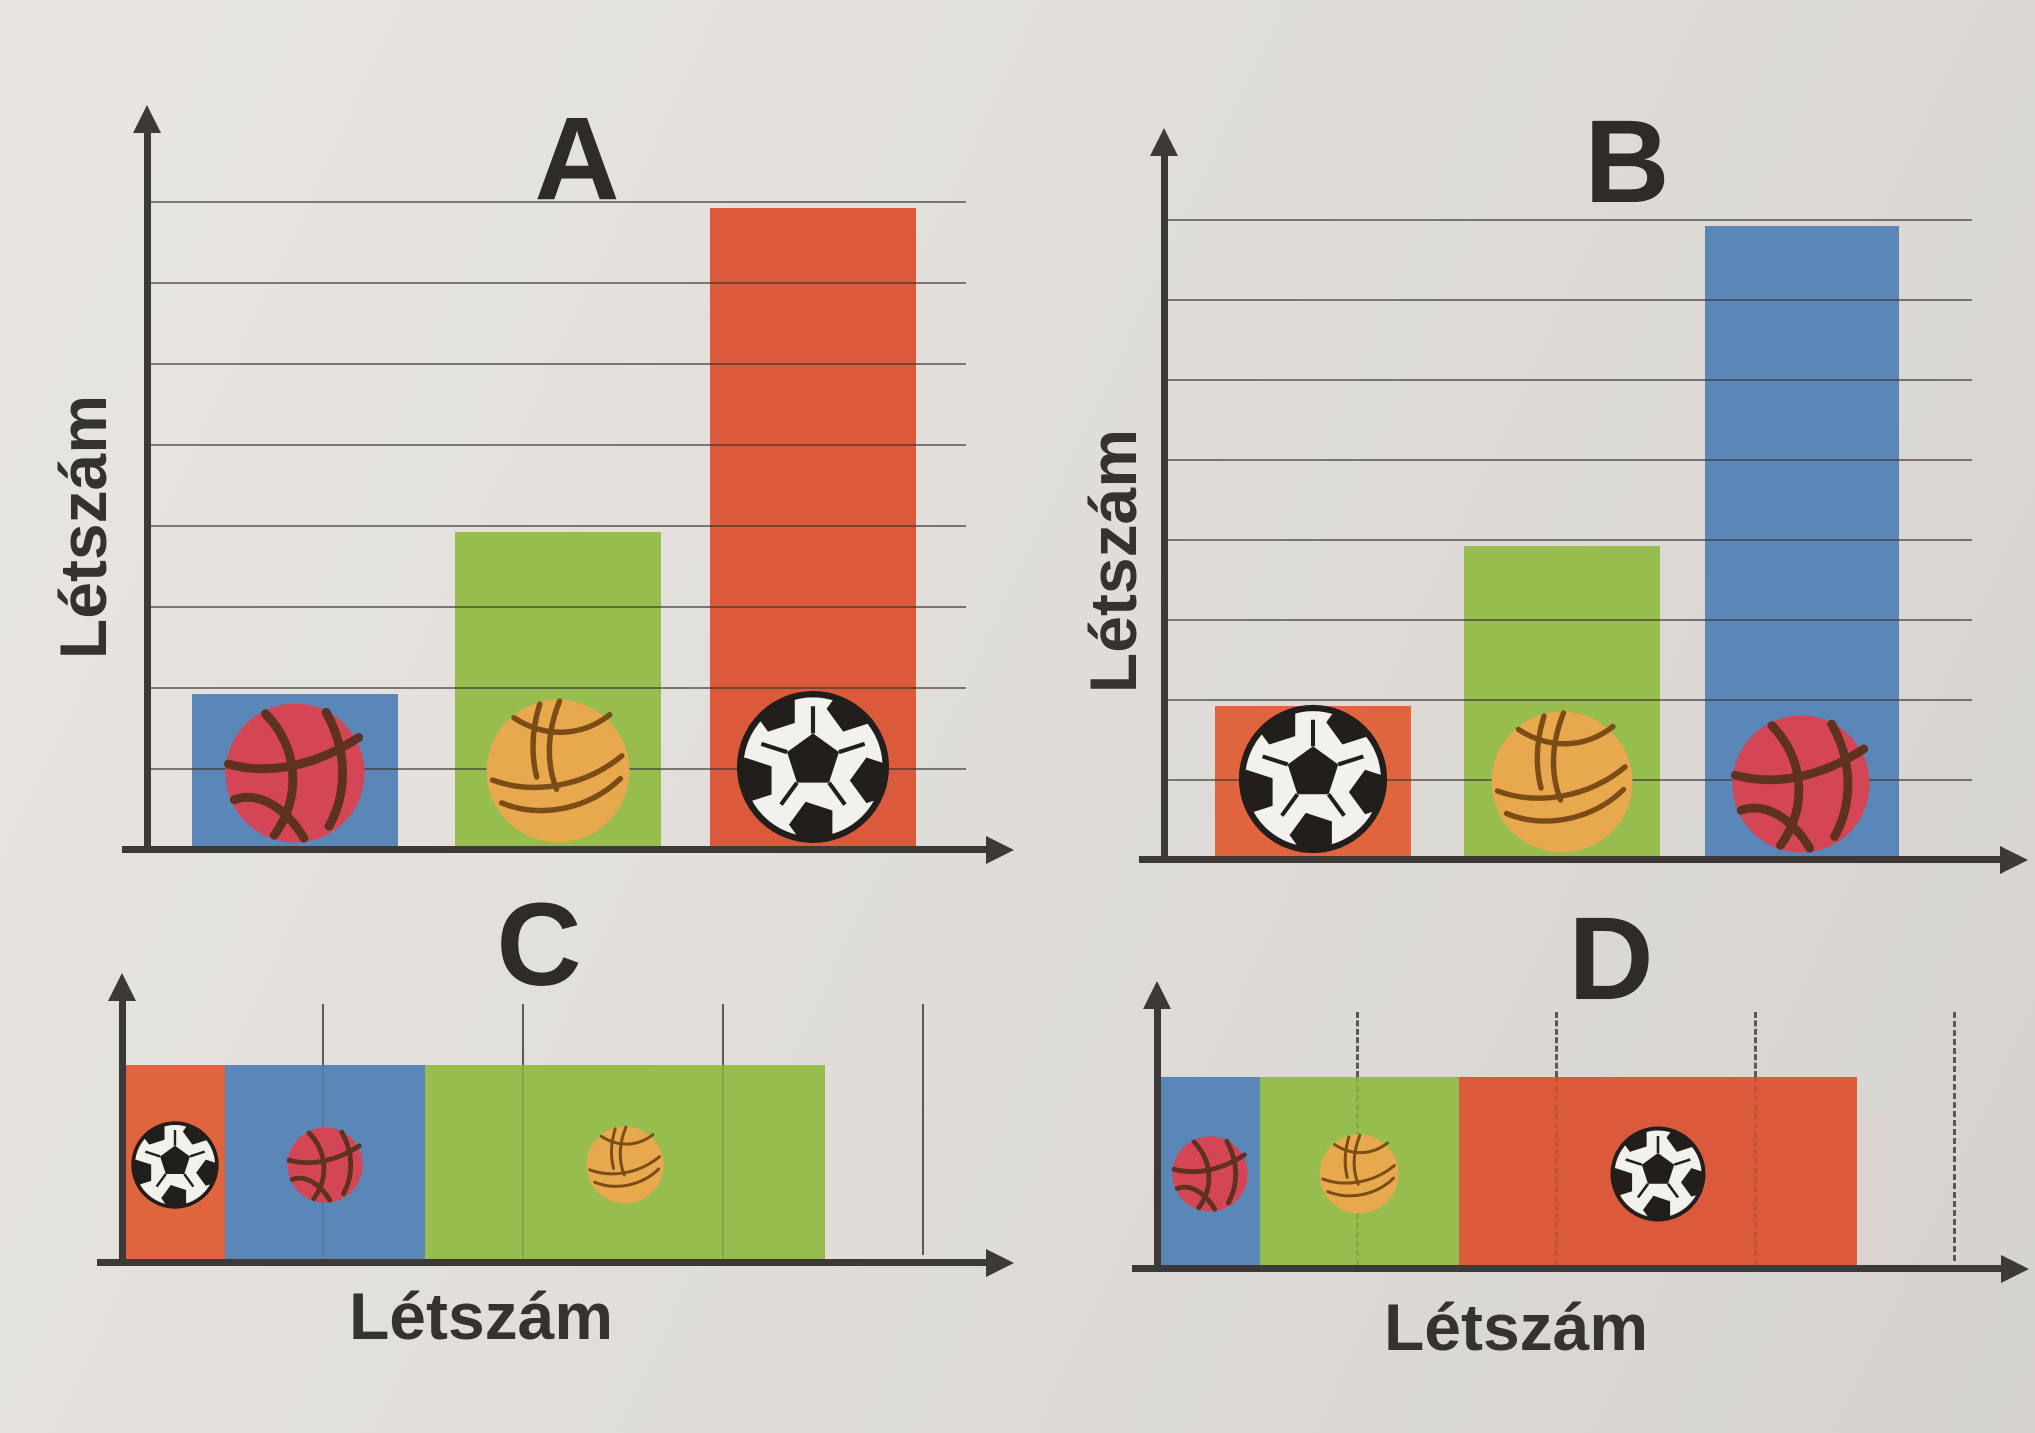  I want to click on football-icon-c, so click(175, 1165).